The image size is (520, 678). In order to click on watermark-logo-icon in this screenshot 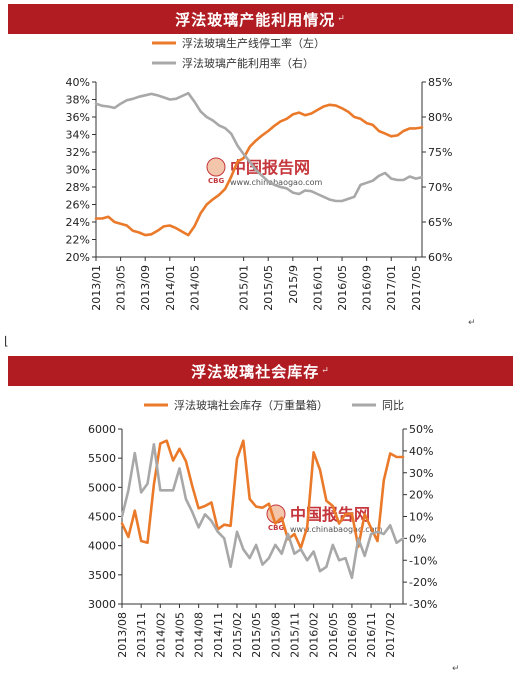, I will do `click(216, 167)`.